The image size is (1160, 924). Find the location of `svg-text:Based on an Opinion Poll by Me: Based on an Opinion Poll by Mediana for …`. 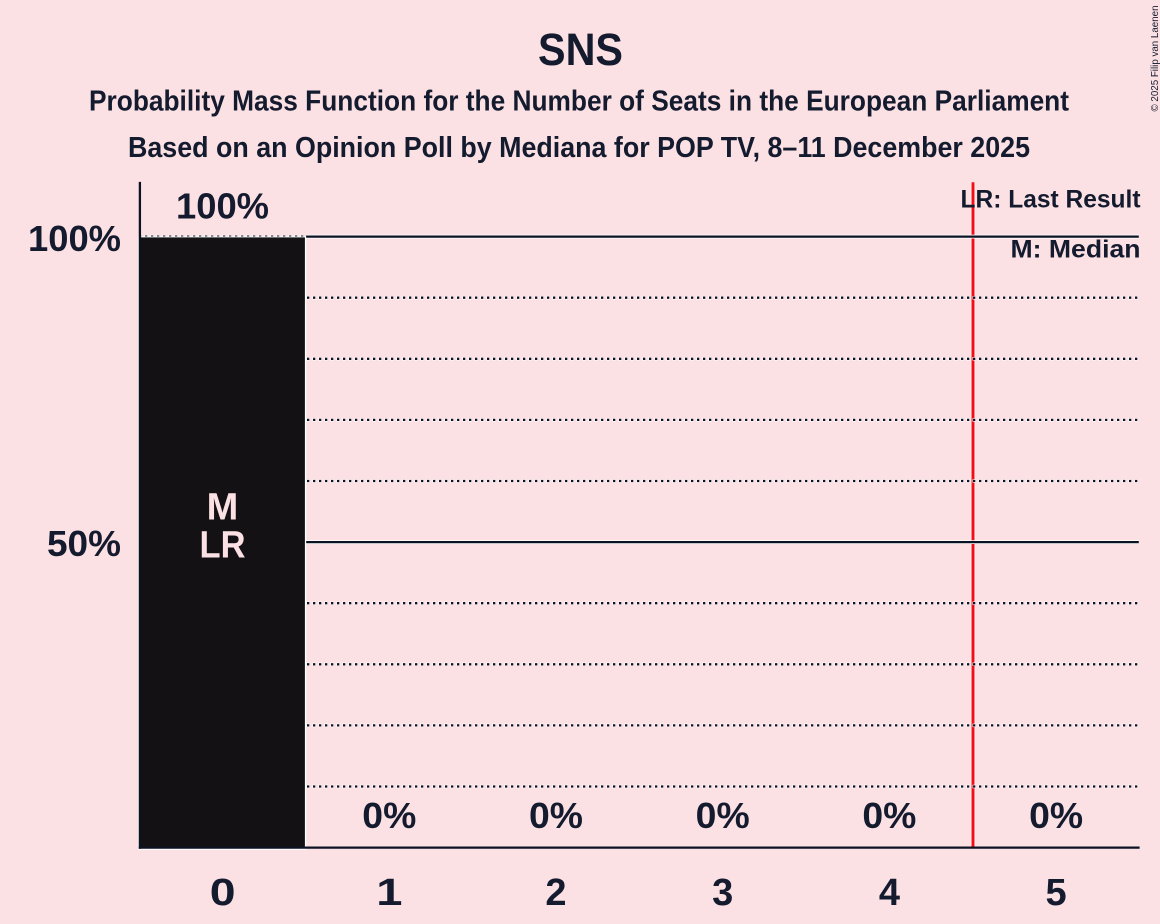

svg-text:Based on an Opinion Poll by Me: Based on an Opinion Poll by Mediana for … is located at coordinates (579, 148).